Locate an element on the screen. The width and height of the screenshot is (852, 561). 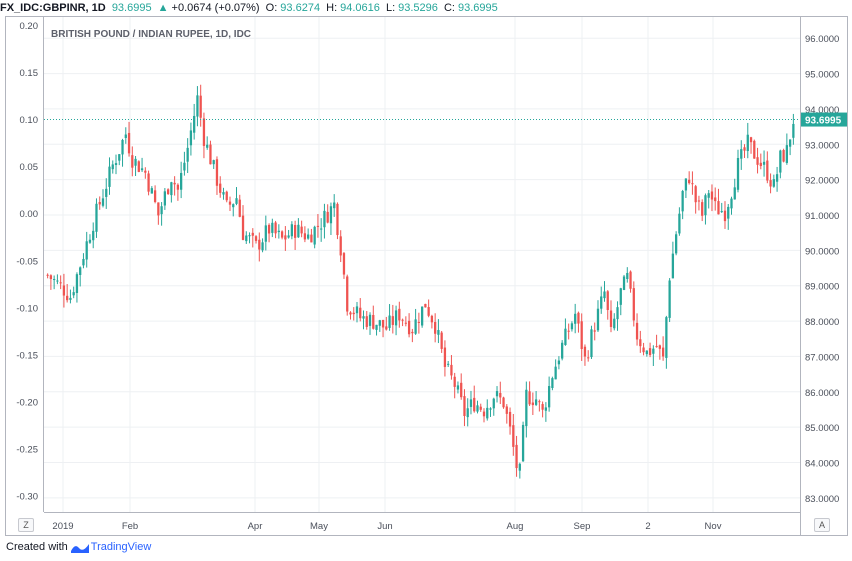
open-label: O: is located at coordinates (271, 8).